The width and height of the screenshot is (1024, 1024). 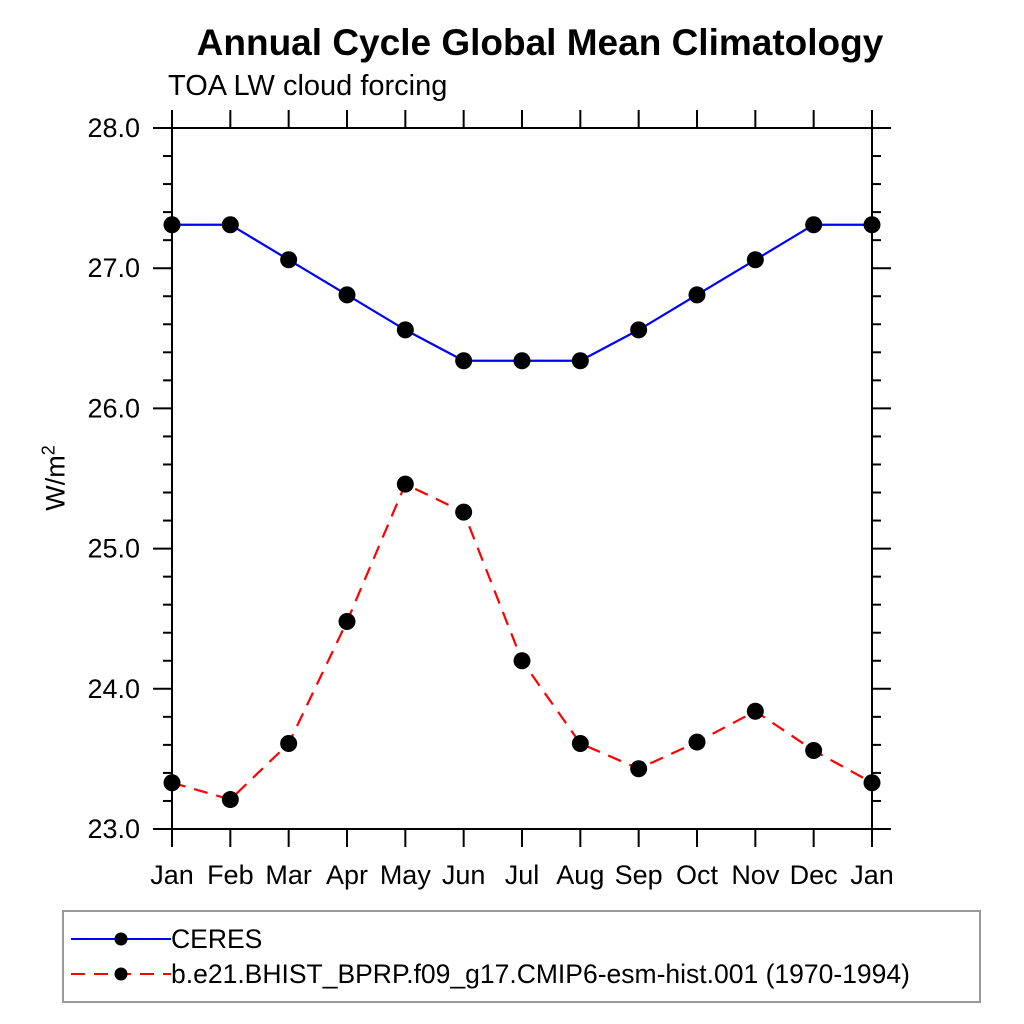 What do you see at coordinates (464, 512) in the screenshot?
I see `data-point-s1-Jun` at bounding box center [464, 512].